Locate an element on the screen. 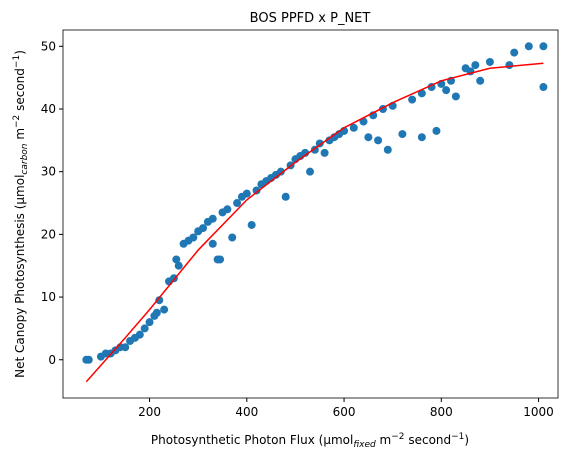 The height and width of the screenshot is (464, 570). x-tick-label: 200 is located at coordinates (149, 412).